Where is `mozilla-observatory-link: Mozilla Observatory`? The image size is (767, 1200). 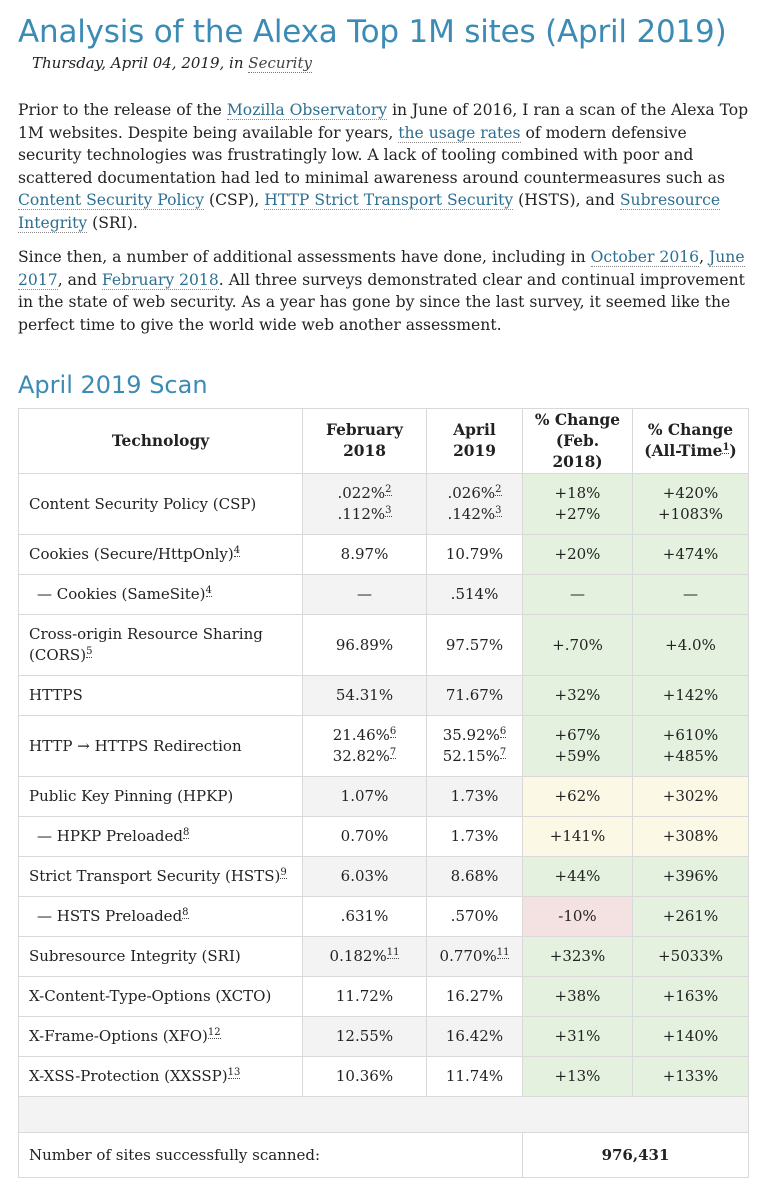
mozilla-observatory-link: Mozilla Observatory is located at coordinates (307, 110).